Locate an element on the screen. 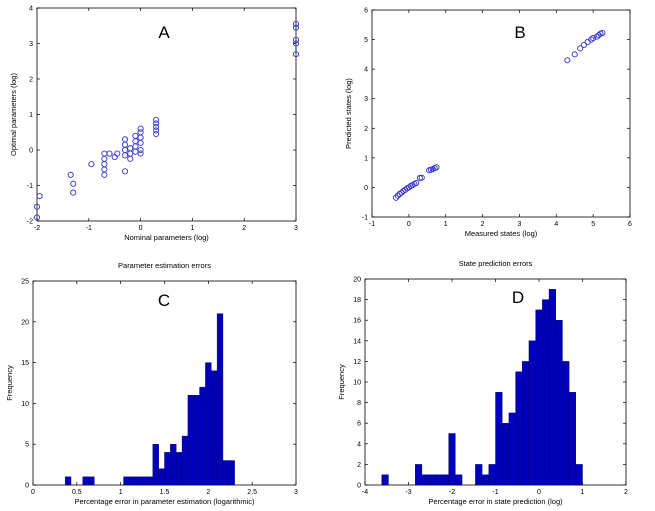 Image resolution: width=655 pixels, height=511 pixels. x-tick-label: 4 is located at coordinates (556, 224).